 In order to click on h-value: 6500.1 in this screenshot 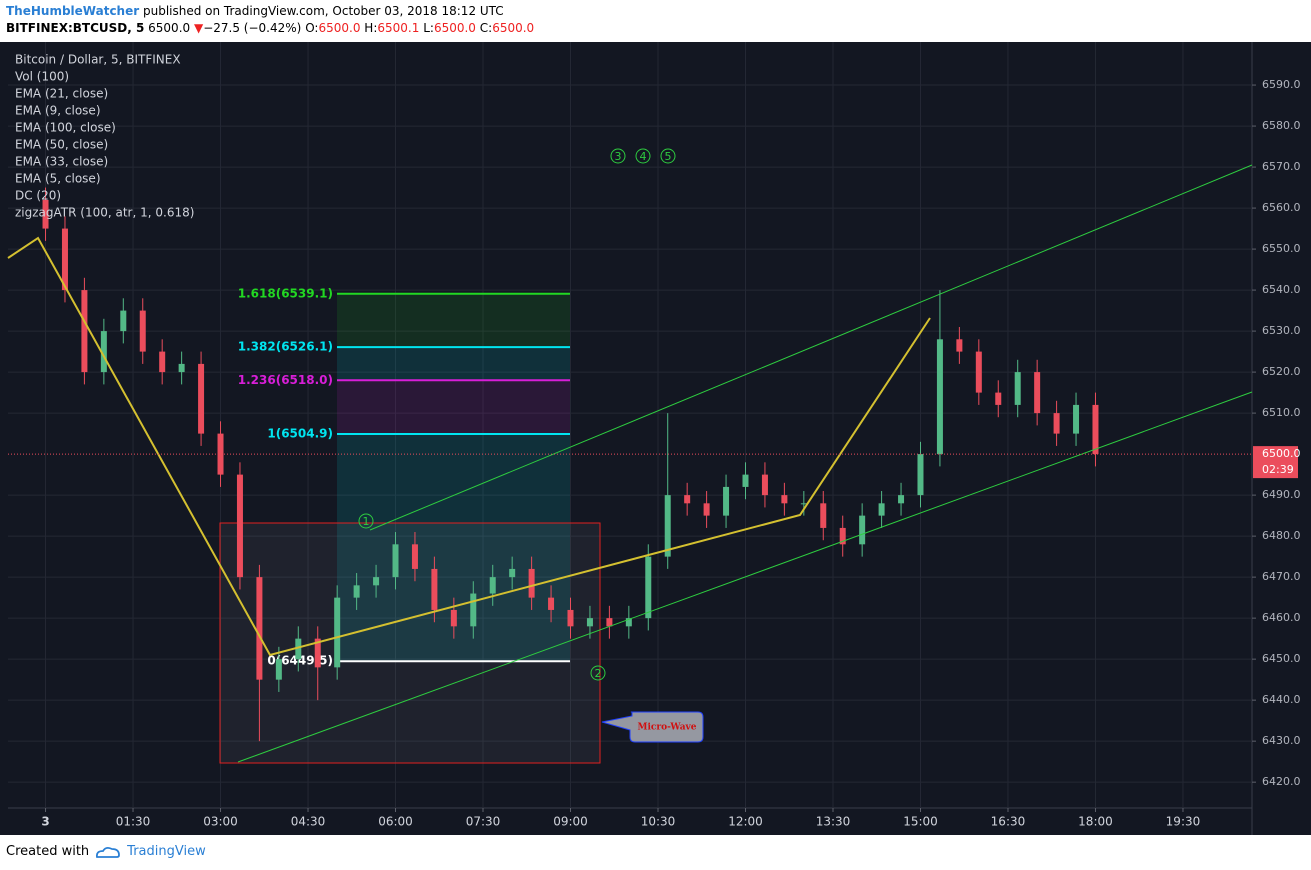, I will do `click(398, 28)`.